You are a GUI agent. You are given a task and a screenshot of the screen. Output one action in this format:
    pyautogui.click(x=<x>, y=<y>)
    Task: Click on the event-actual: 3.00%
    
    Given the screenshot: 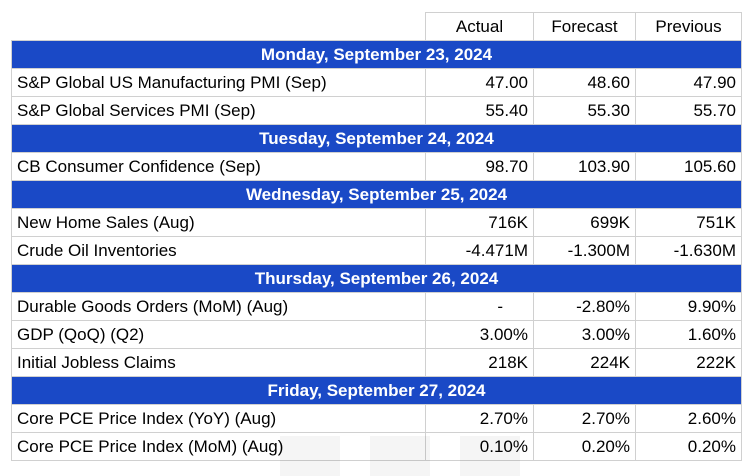 What is the action you would take?
    pyautogui.click(x=479, y=334)
    